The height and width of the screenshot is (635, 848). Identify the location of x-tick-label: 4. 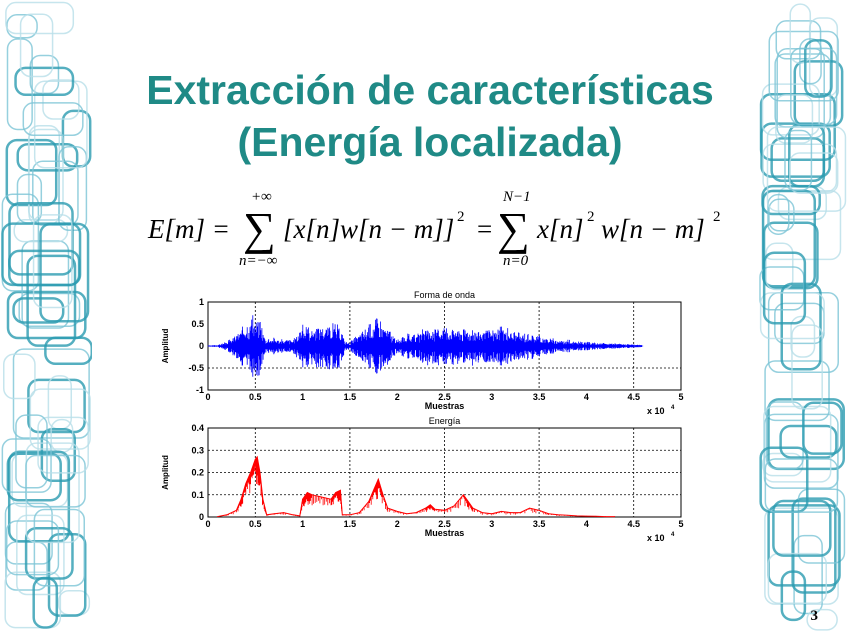
(586, 524).